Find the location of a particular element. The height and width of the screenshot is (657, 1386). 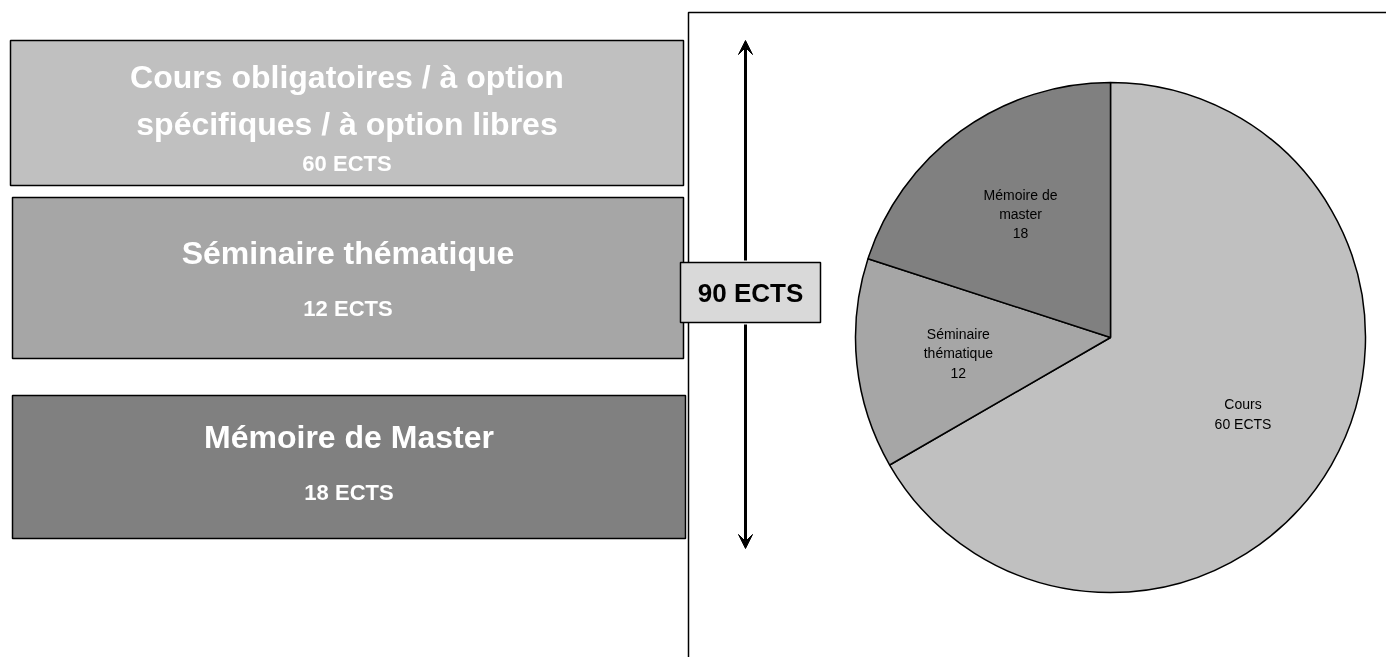

data-label: 12 is located at coordinates (958, 372).